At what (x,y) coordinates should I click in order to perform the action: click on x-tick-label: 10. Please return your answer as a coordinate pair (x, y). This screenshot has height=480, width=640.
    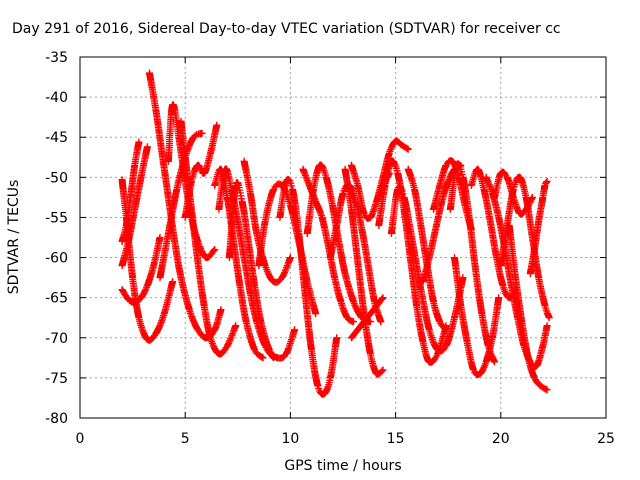
    Looking at the image, I should click on (290, 439).